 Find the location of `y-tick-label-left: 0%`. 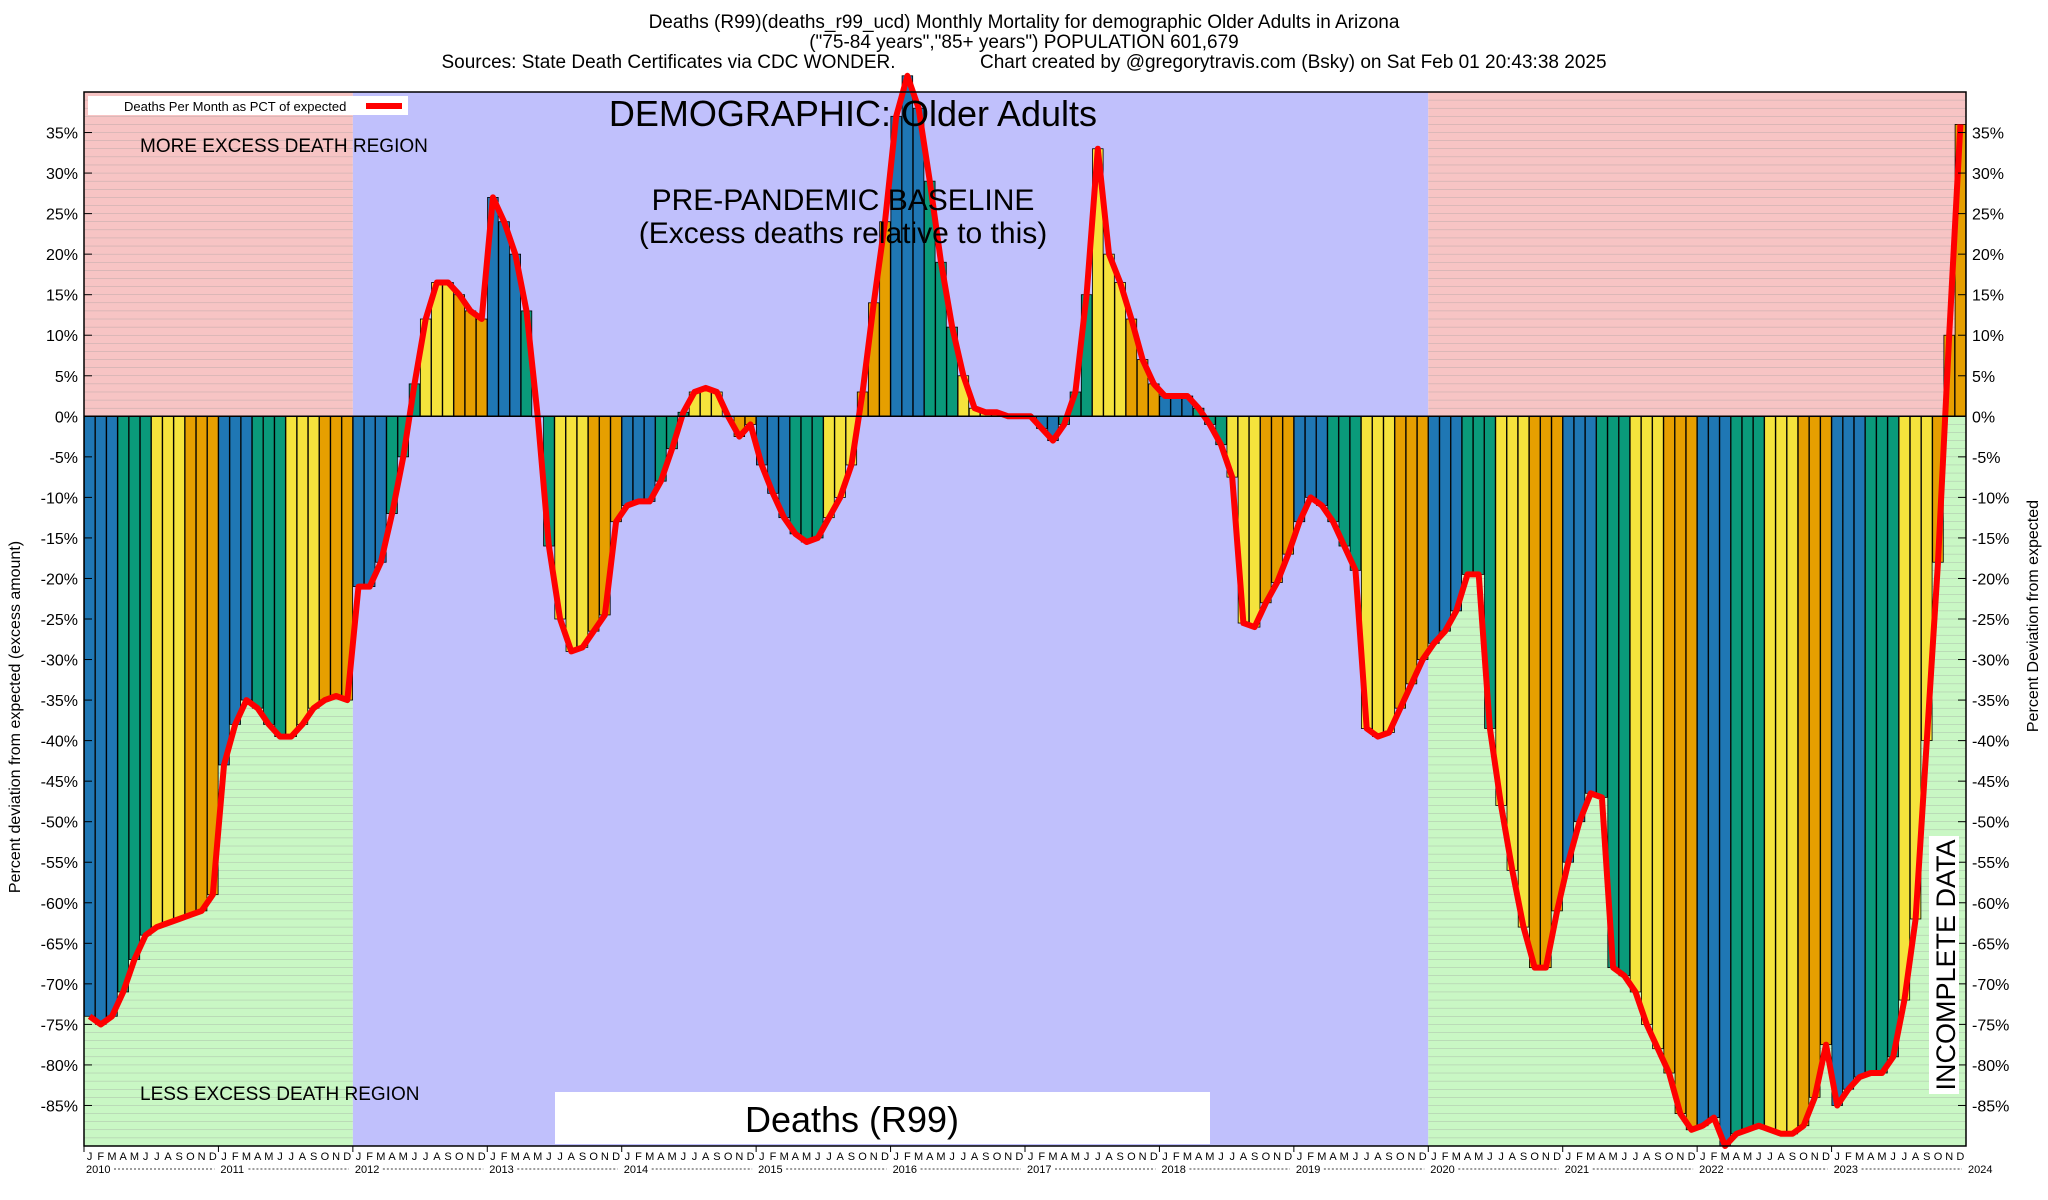

y-tick-label-left: 0% is located at coordinates (66, 417).